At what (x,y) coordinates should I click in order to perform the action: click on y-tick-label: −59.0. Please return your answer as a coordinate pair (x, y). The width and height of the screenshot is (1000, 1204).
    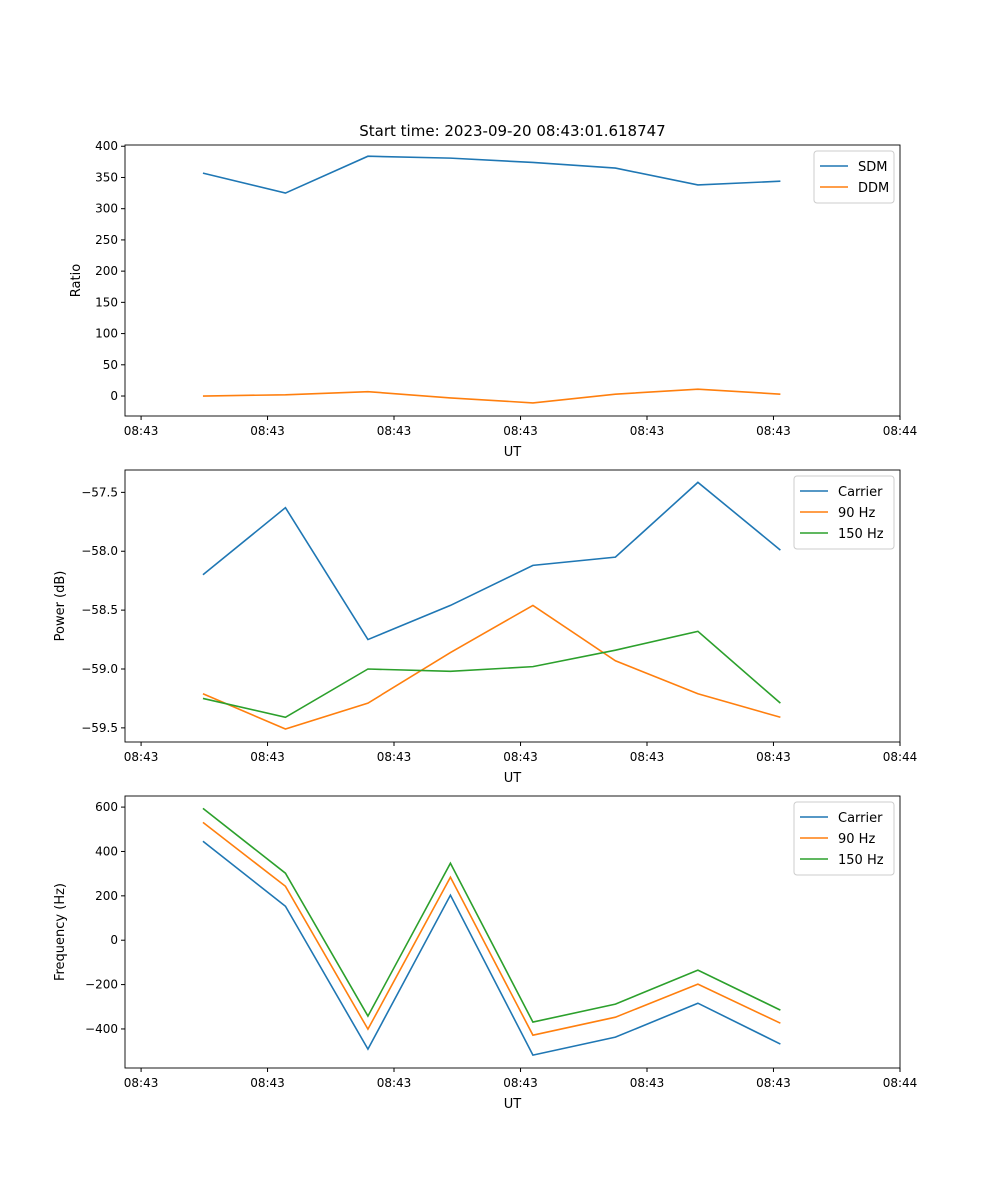
    Looking at the image, I should click on (99, 669).